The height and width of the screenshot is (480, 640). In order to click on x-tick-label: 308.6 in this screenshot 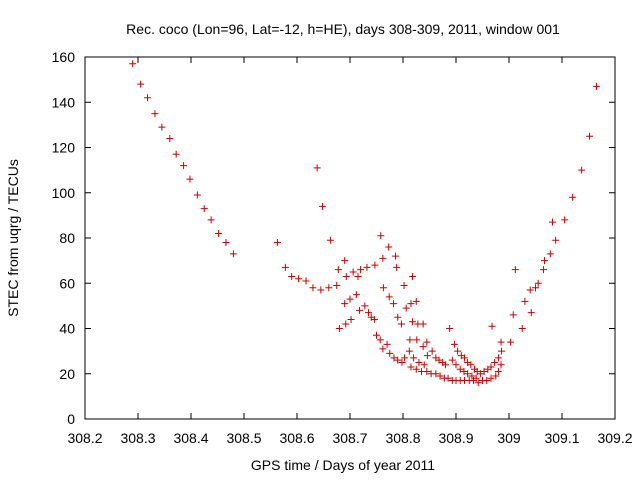, I will do `click(296, 438)`.